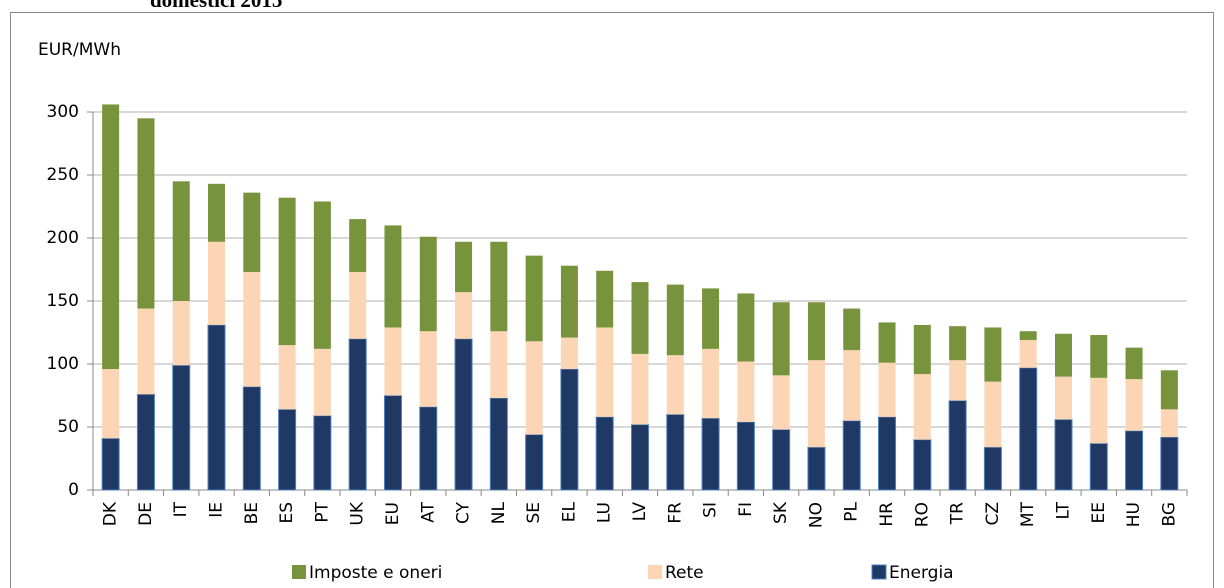  I want to click on legend-label: Energia, so click(921, 573).